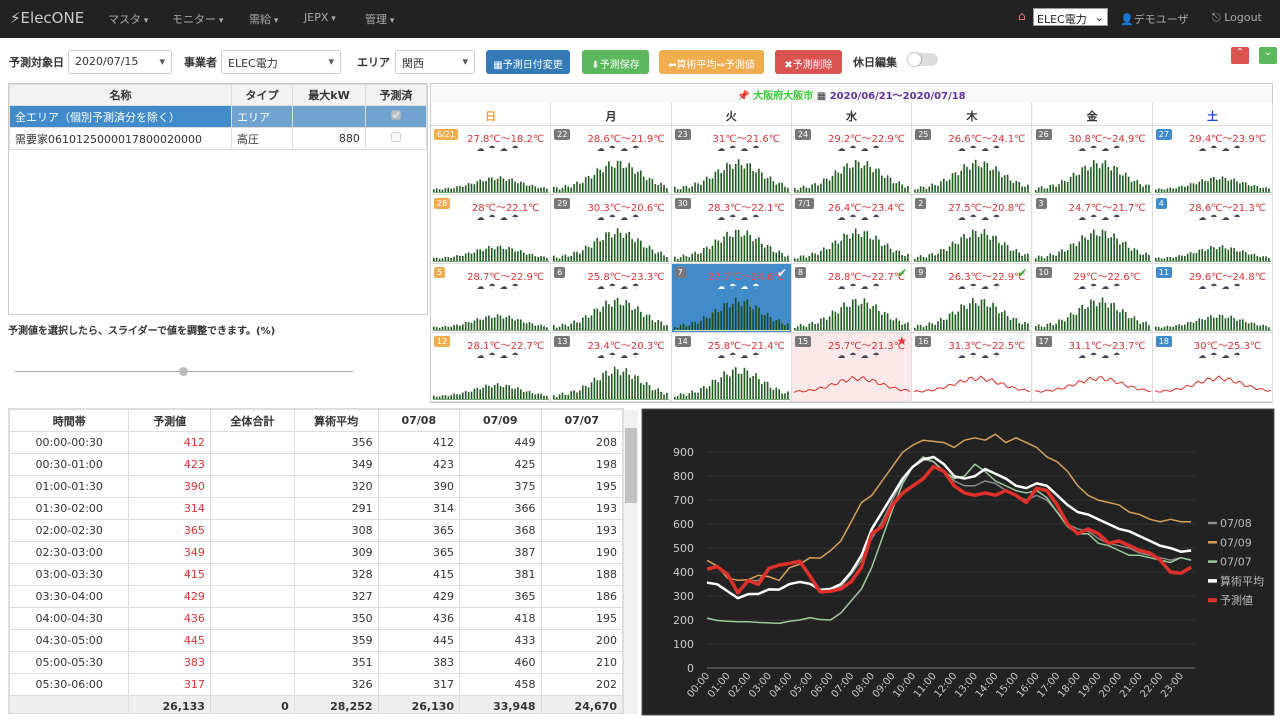 This screenshot has width=1280, height=720. I want to click on toolbar-button: ⬅算術平均⇒予測値, so click(711, 62).